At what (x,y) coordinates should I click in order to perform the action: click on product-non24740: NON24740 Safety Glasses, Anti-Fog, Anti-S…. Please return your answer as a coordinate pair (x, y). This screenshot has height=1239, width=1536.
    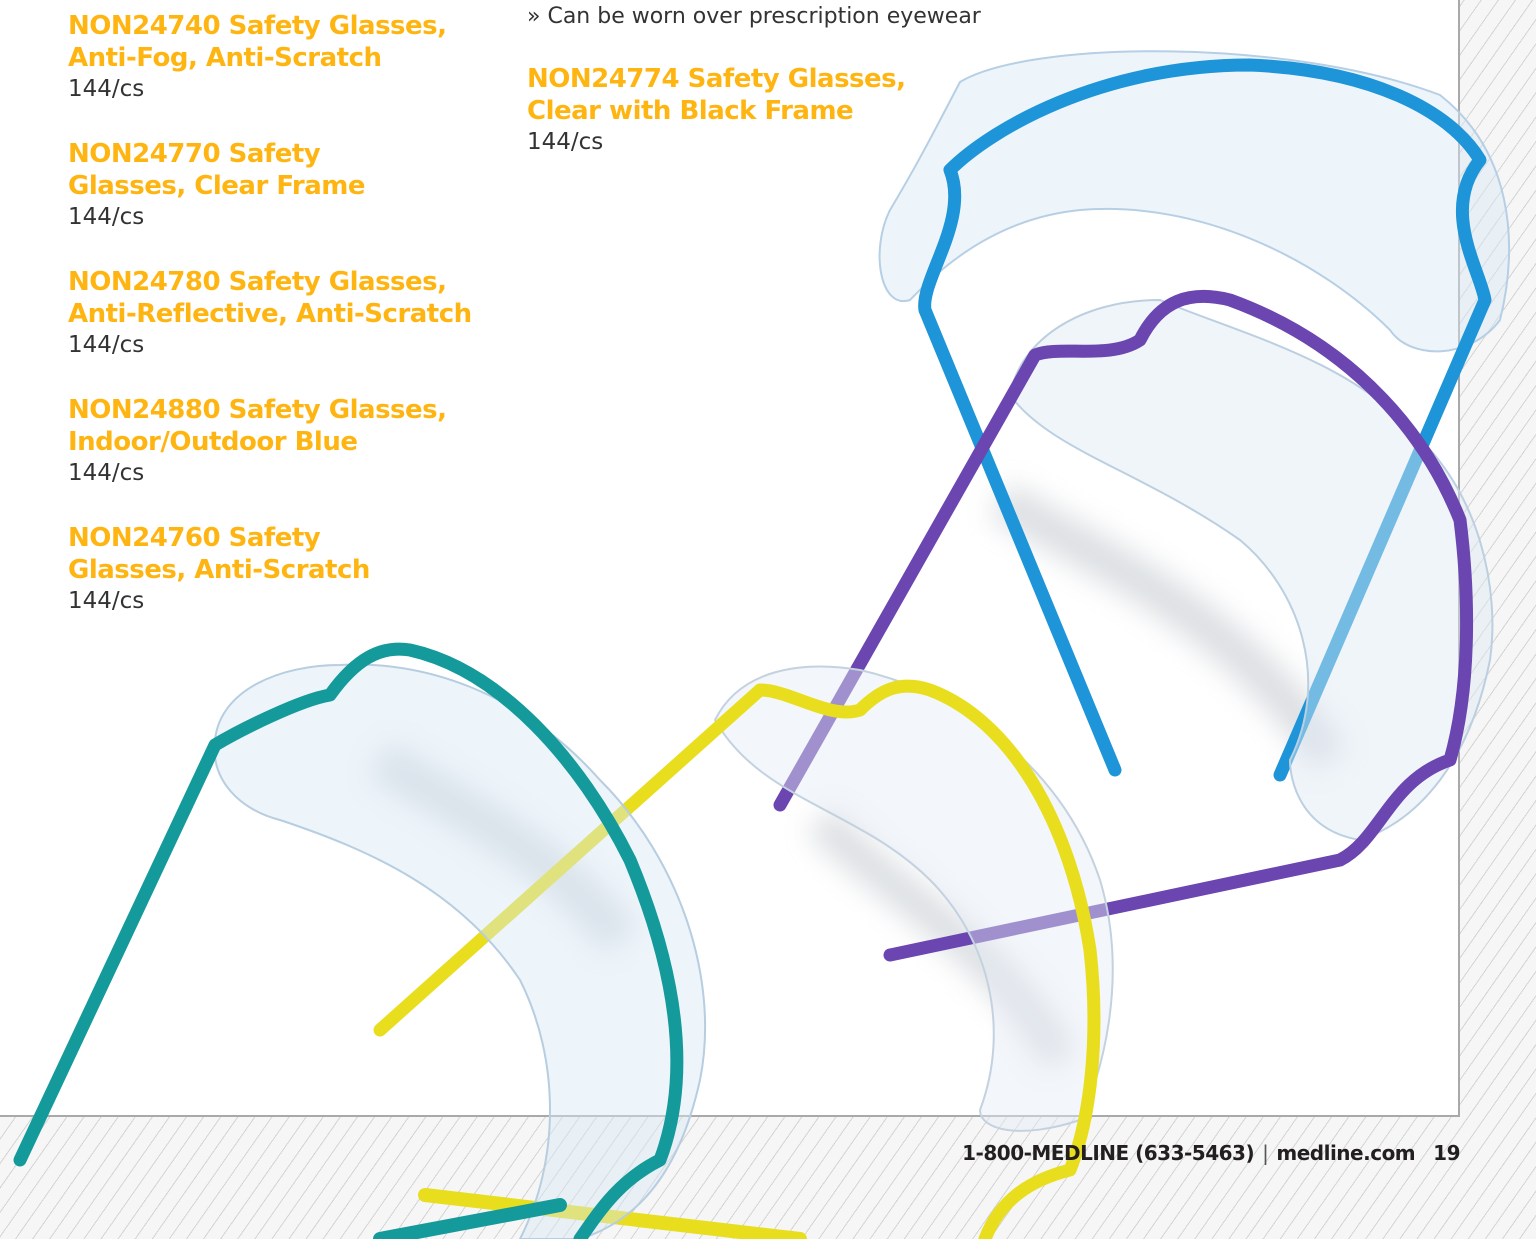
    Looking at the image, I should click on (257, 57).